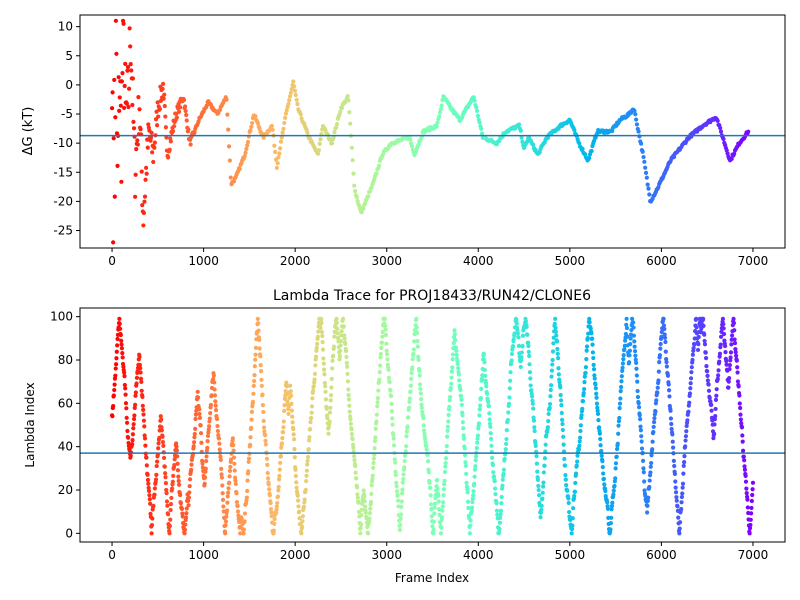 The image size is (800, 600). I want to click on lambda-chart-title: Lambda Trace for PROJ18433/RUN42/CLONE6, so click(432, 296).